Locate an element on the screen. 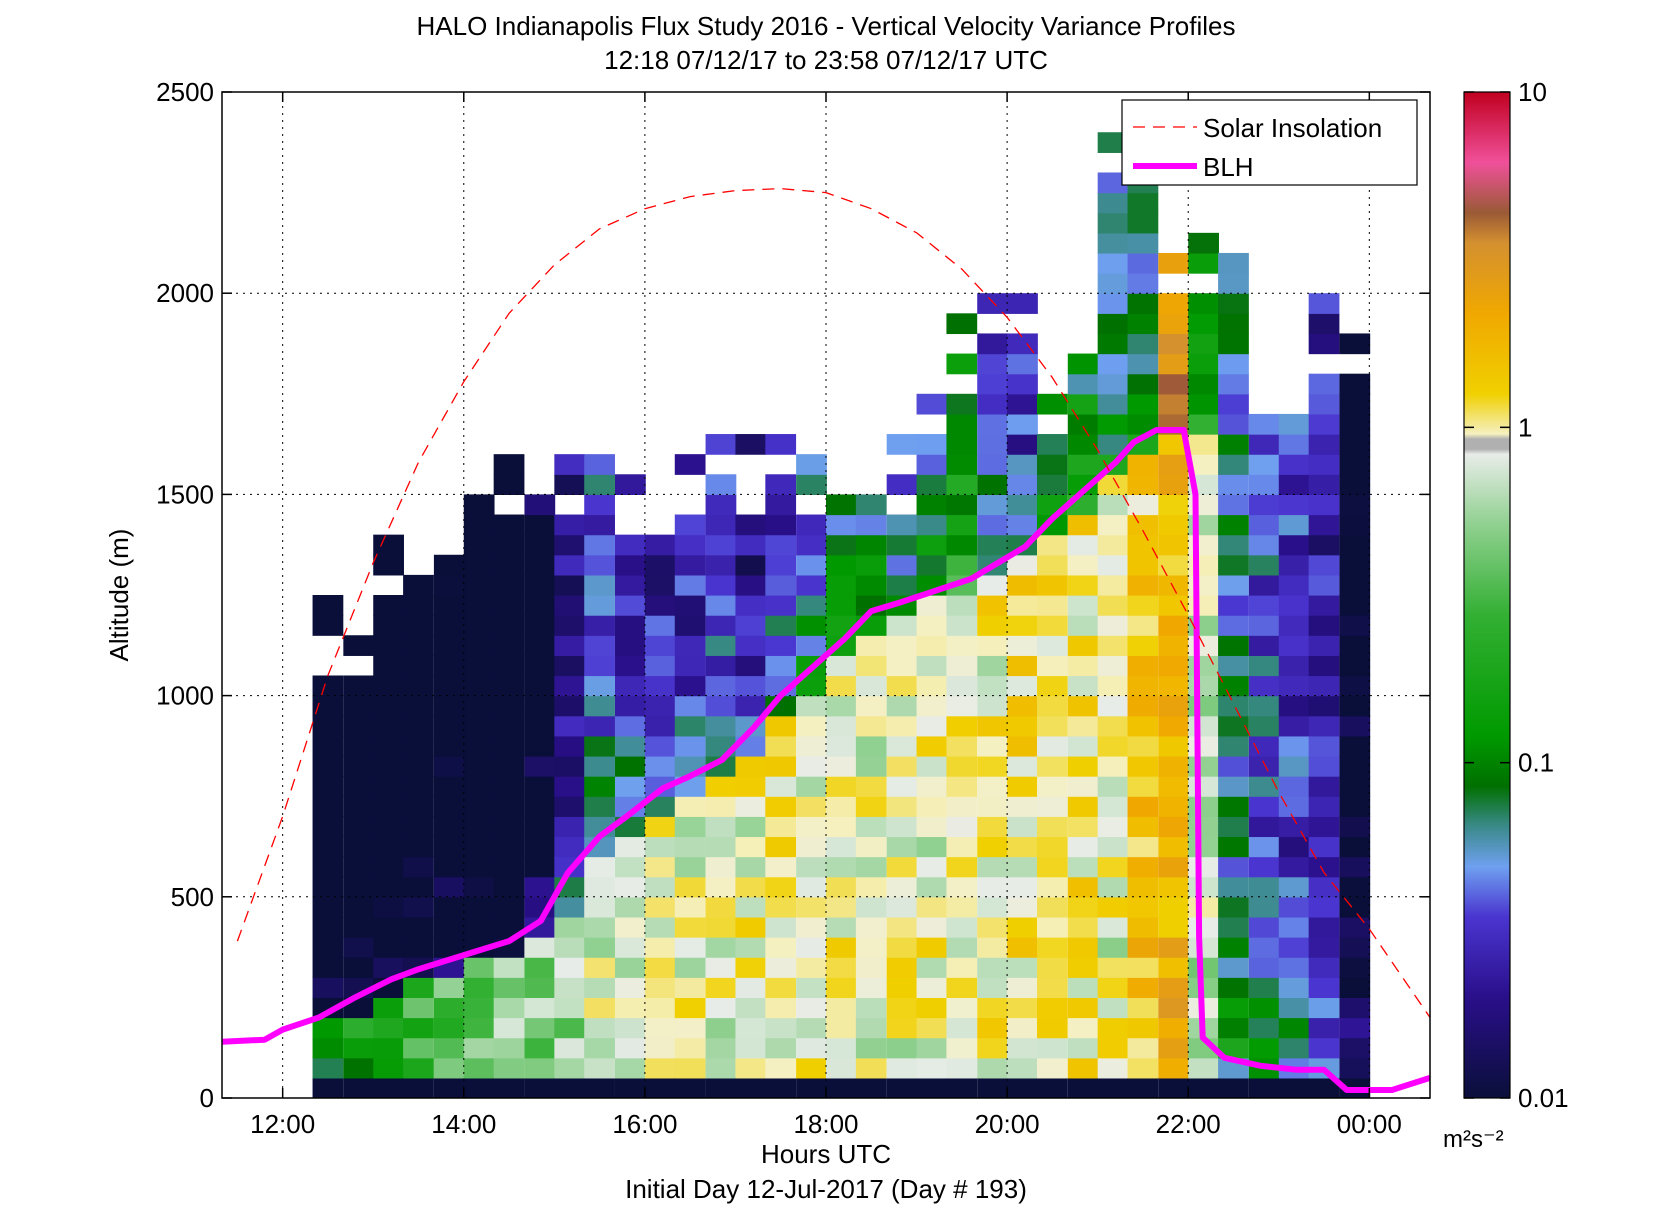 This screenshot has width=1679, height=1216. y-tick-label: 500 is located at coordinates (192, 897).